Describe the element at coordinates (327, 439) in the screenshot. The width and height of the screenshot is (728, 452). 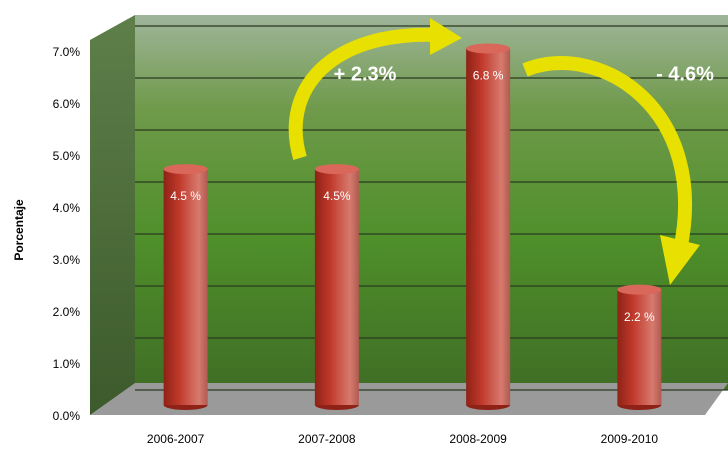
I see `x-tick-label: 2007-2008` at that location.